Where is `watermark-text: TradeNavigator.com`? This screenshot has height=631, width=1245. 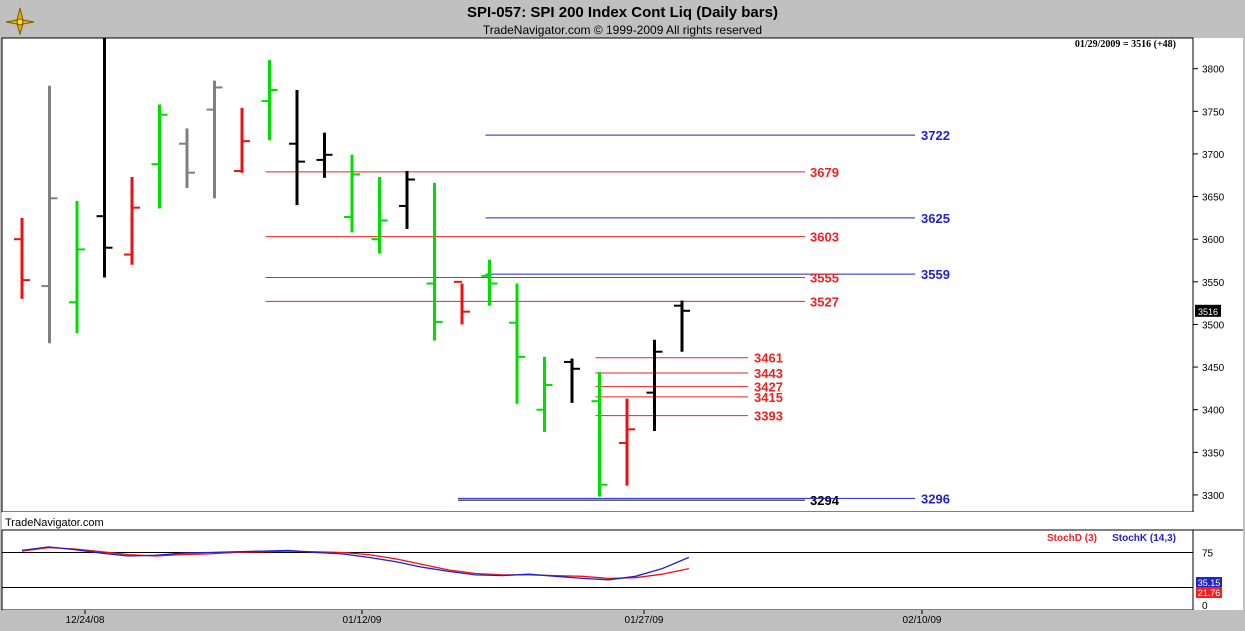
watermark-text: TradeNavigator.com is located at coordinates (54, 523).